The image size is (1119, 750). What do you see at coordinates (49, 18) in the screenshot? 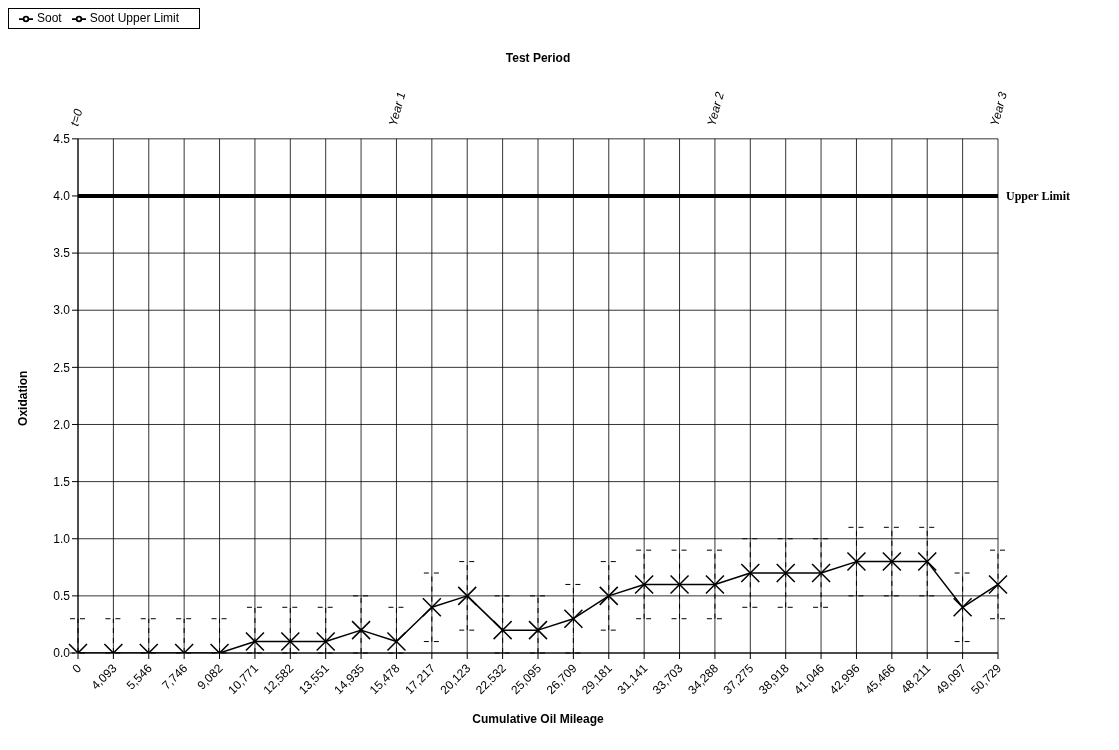
I see `legend-label: Soot` at bounding box center [49, 18].